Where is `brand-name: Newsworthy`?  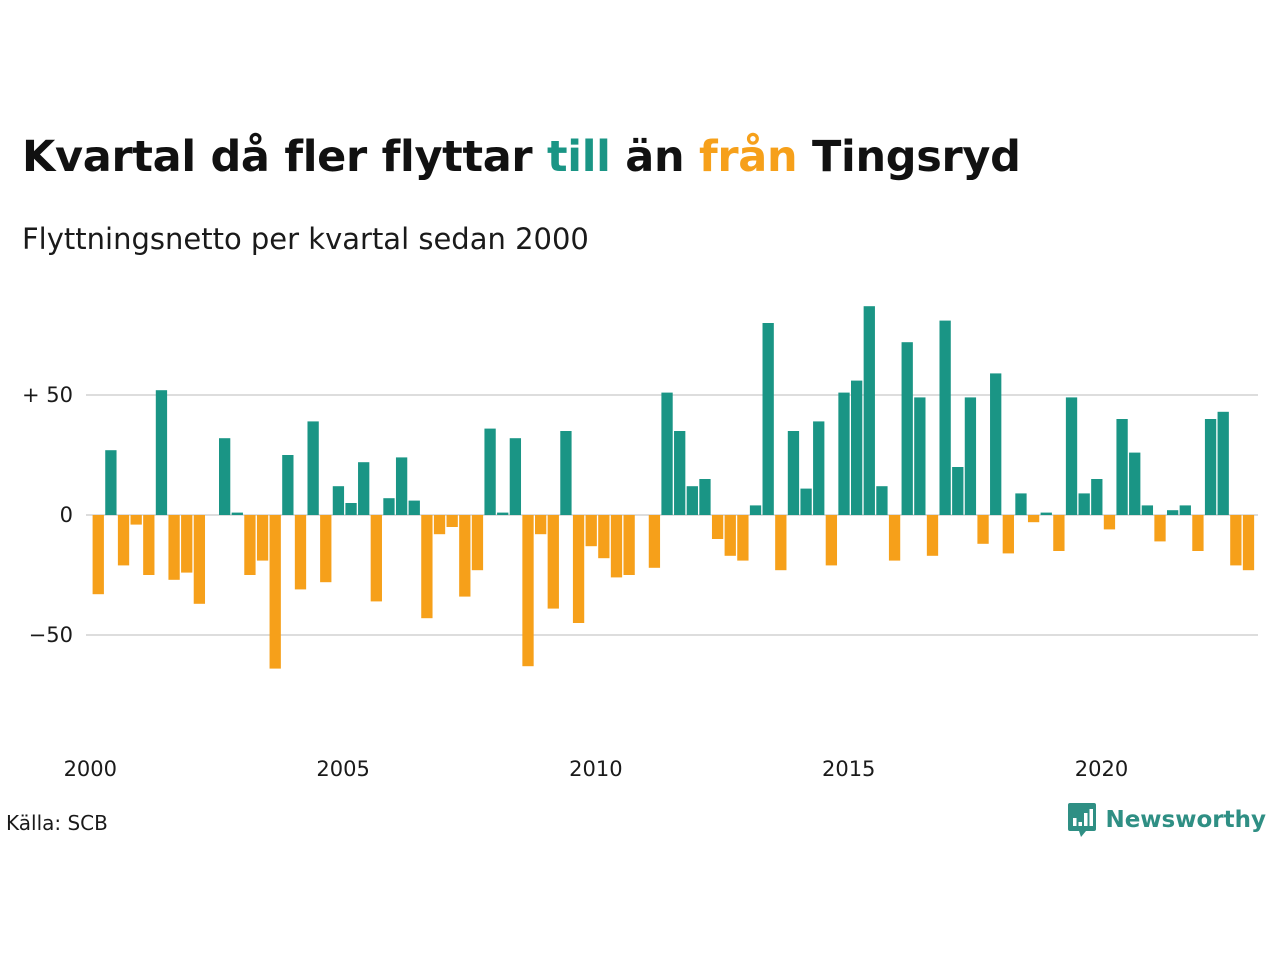 brand-name: Newsworthy is located at coordinates (1185, 820).